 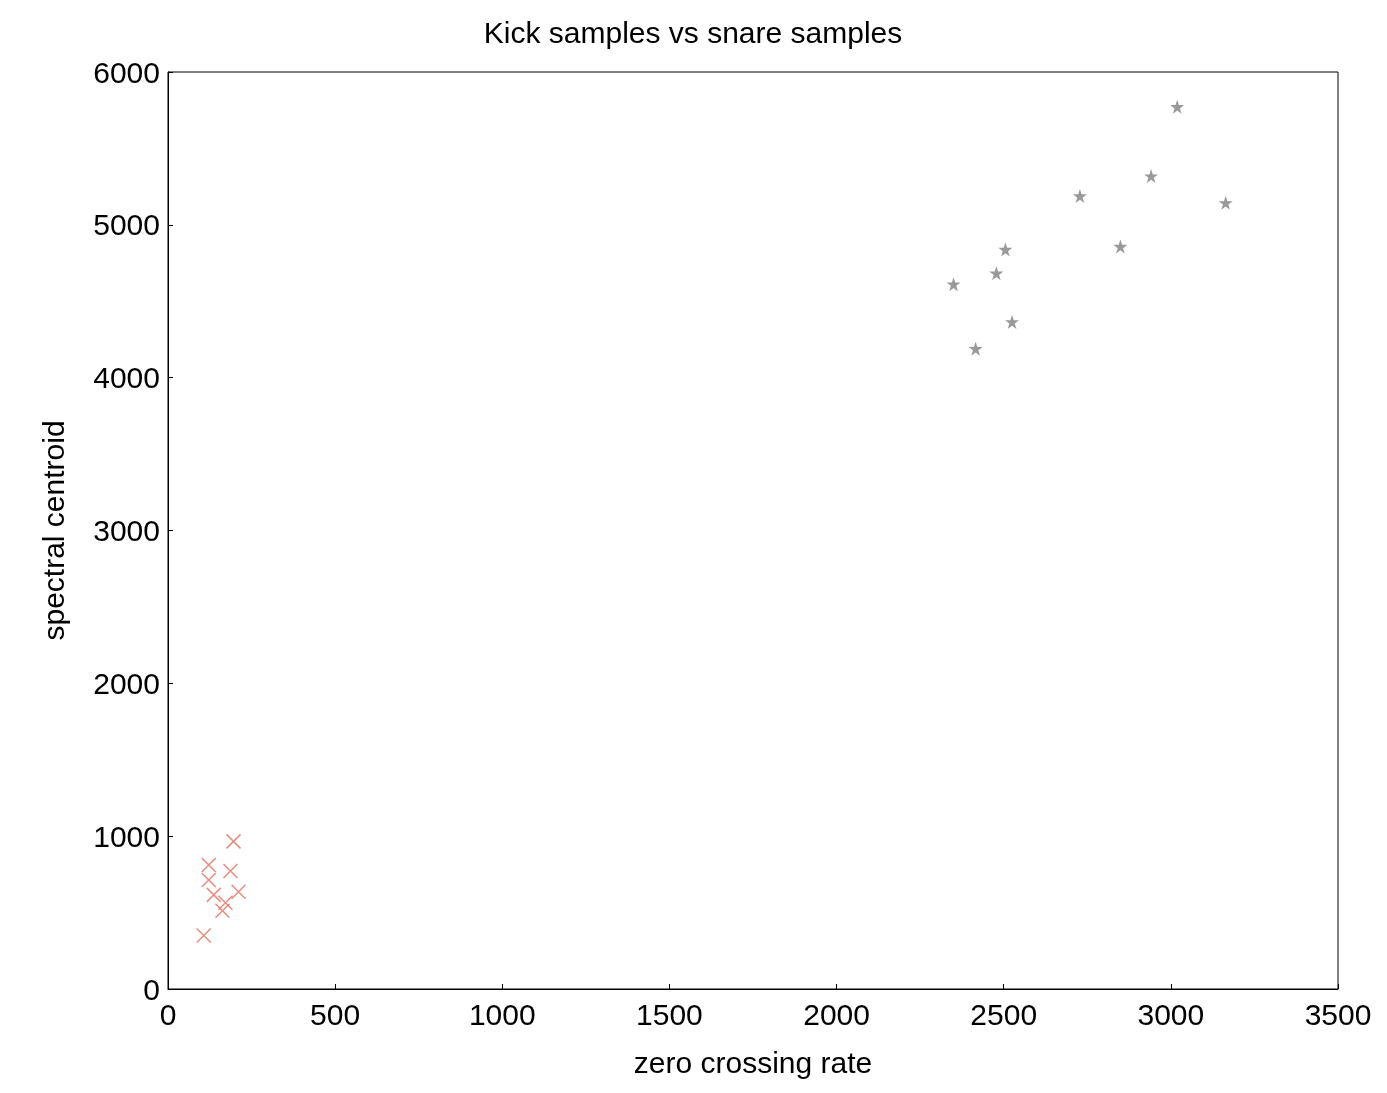 What do you see at coordinates (126, 225) in the screenshot?
I see `y-tick-label: 5000` at bounding box center [126, 225].